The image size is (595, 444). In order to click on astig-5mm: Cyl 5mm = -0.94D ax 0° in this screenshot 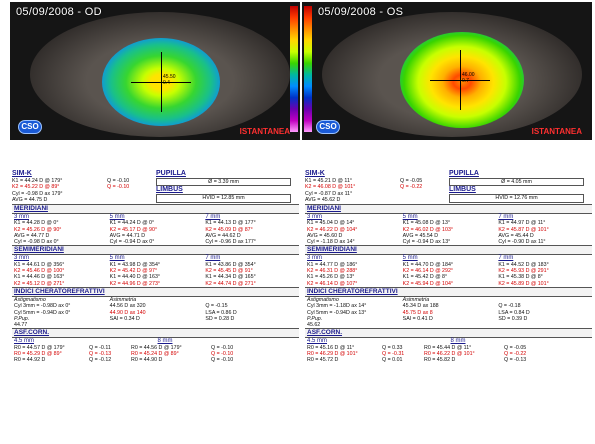, I will do `click(42, 312)`.